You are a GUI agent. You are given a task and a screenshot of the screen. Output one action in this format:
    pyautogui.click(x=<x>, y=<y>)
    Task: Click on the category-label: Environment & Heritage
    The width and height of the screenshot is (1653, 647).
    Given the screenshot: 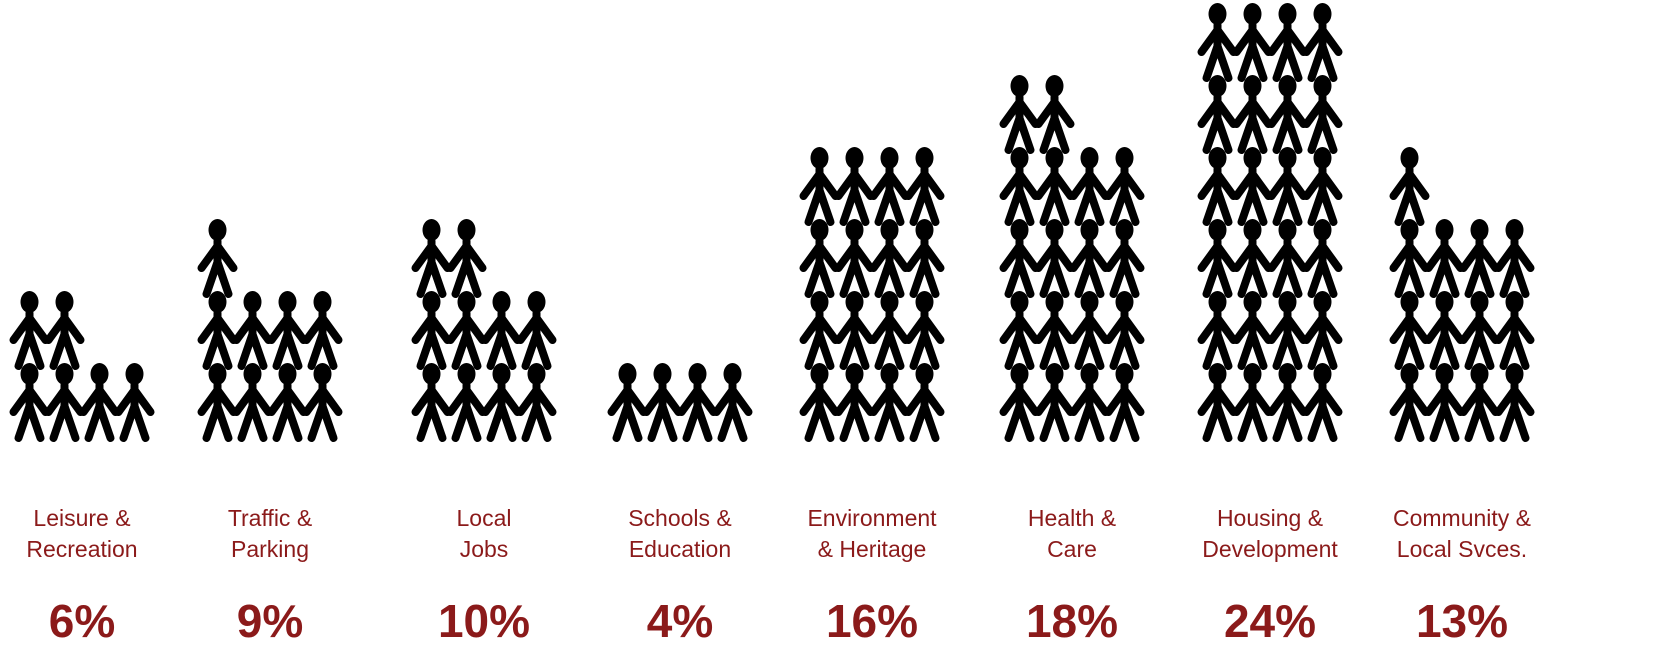 What is the action you would take?
    pyautogui.click(x=872, y=534)
    